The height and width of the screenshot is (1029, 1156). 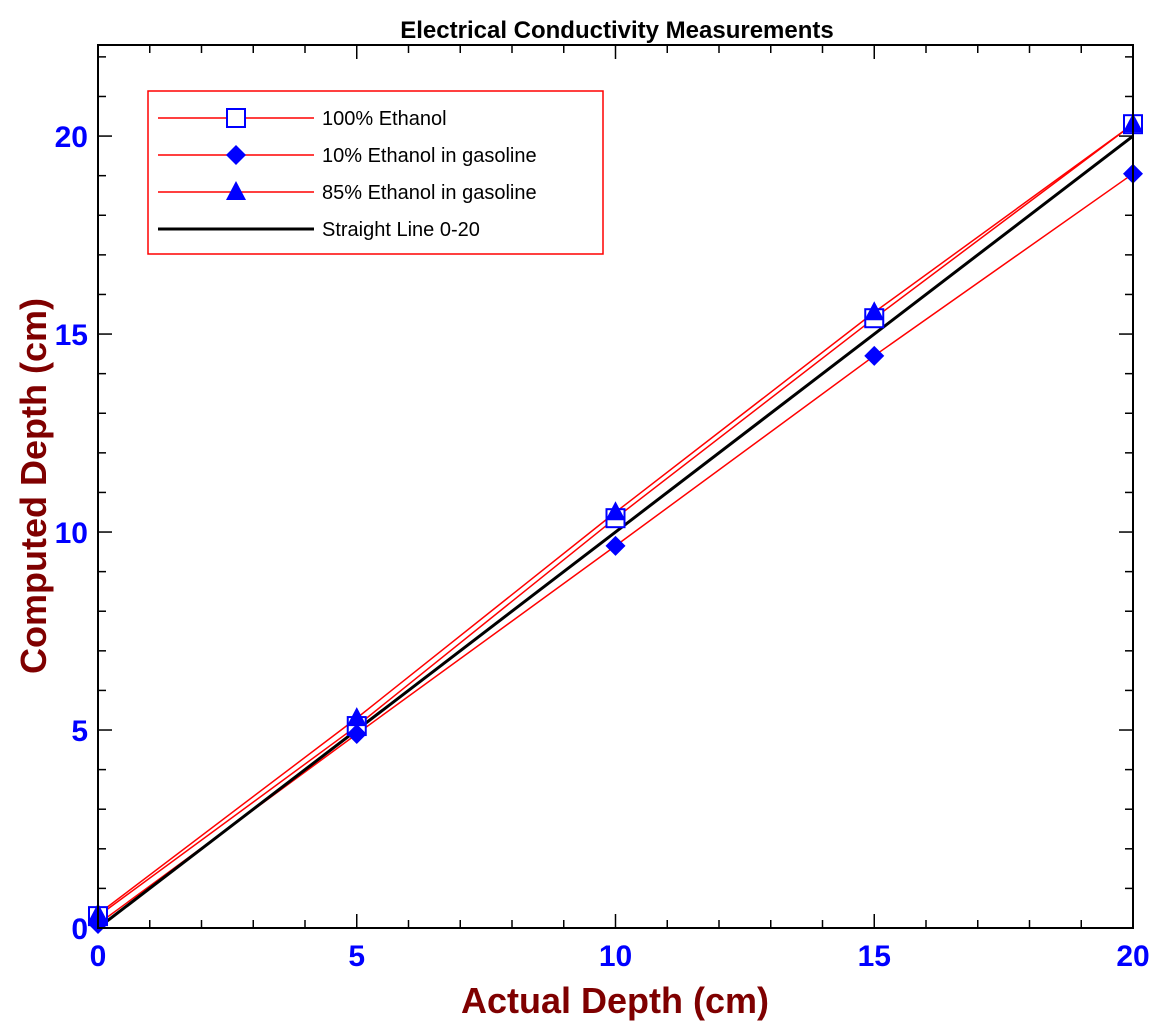 I want to click on chart-title: Electrical Conductivity Measurements, so click(x=616, y=30).